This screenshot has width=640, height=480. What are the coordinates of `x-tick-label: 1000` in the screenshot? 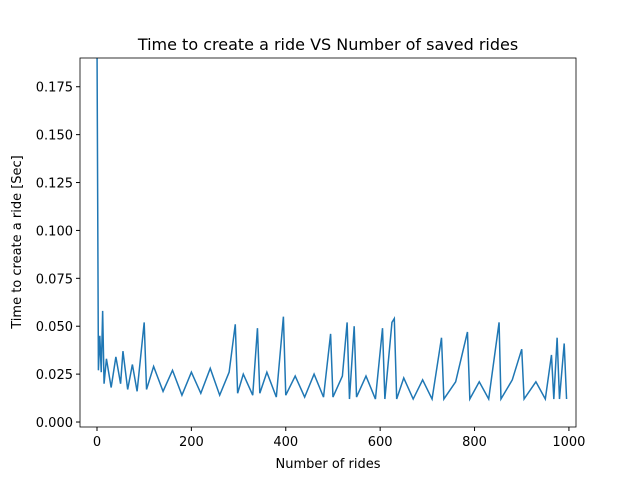 It's located at (568, 442).